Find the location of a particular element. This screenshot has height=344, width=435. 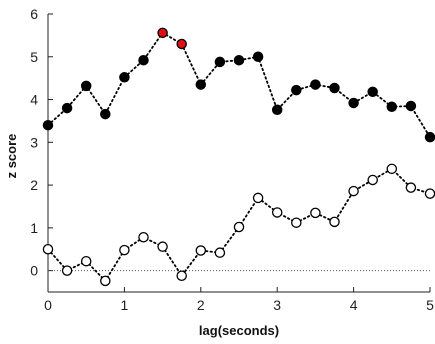

x-tick-label: 0 is located at coordinates (48, 305).